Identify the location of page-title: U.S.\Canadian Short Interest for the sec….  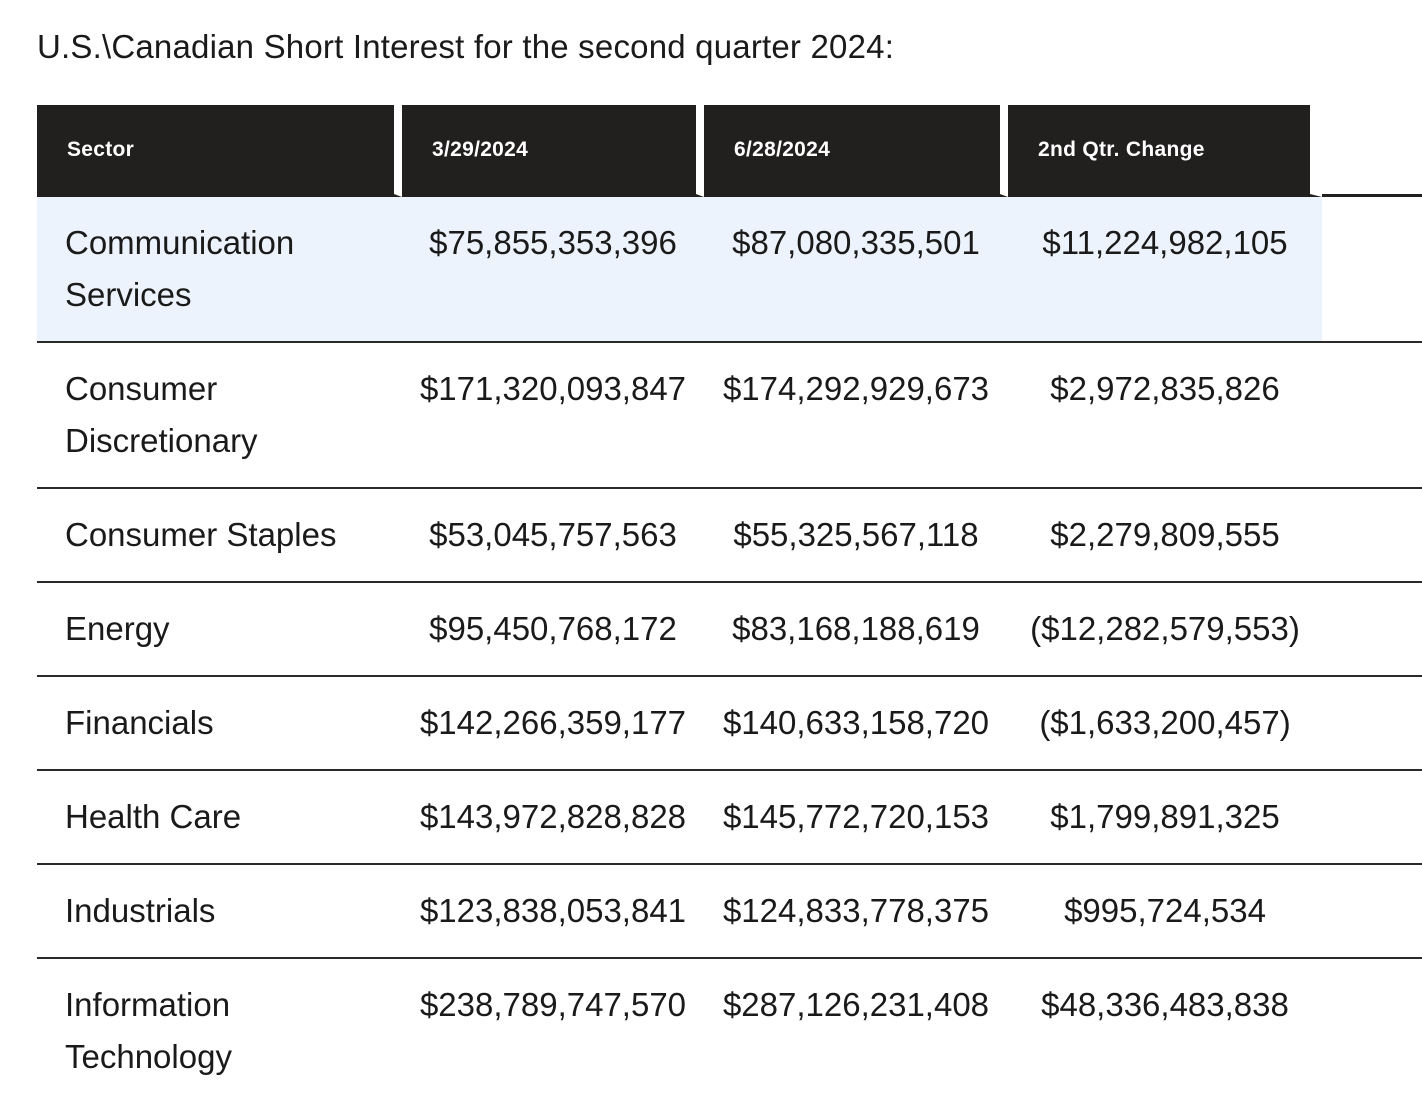
(466, 46).